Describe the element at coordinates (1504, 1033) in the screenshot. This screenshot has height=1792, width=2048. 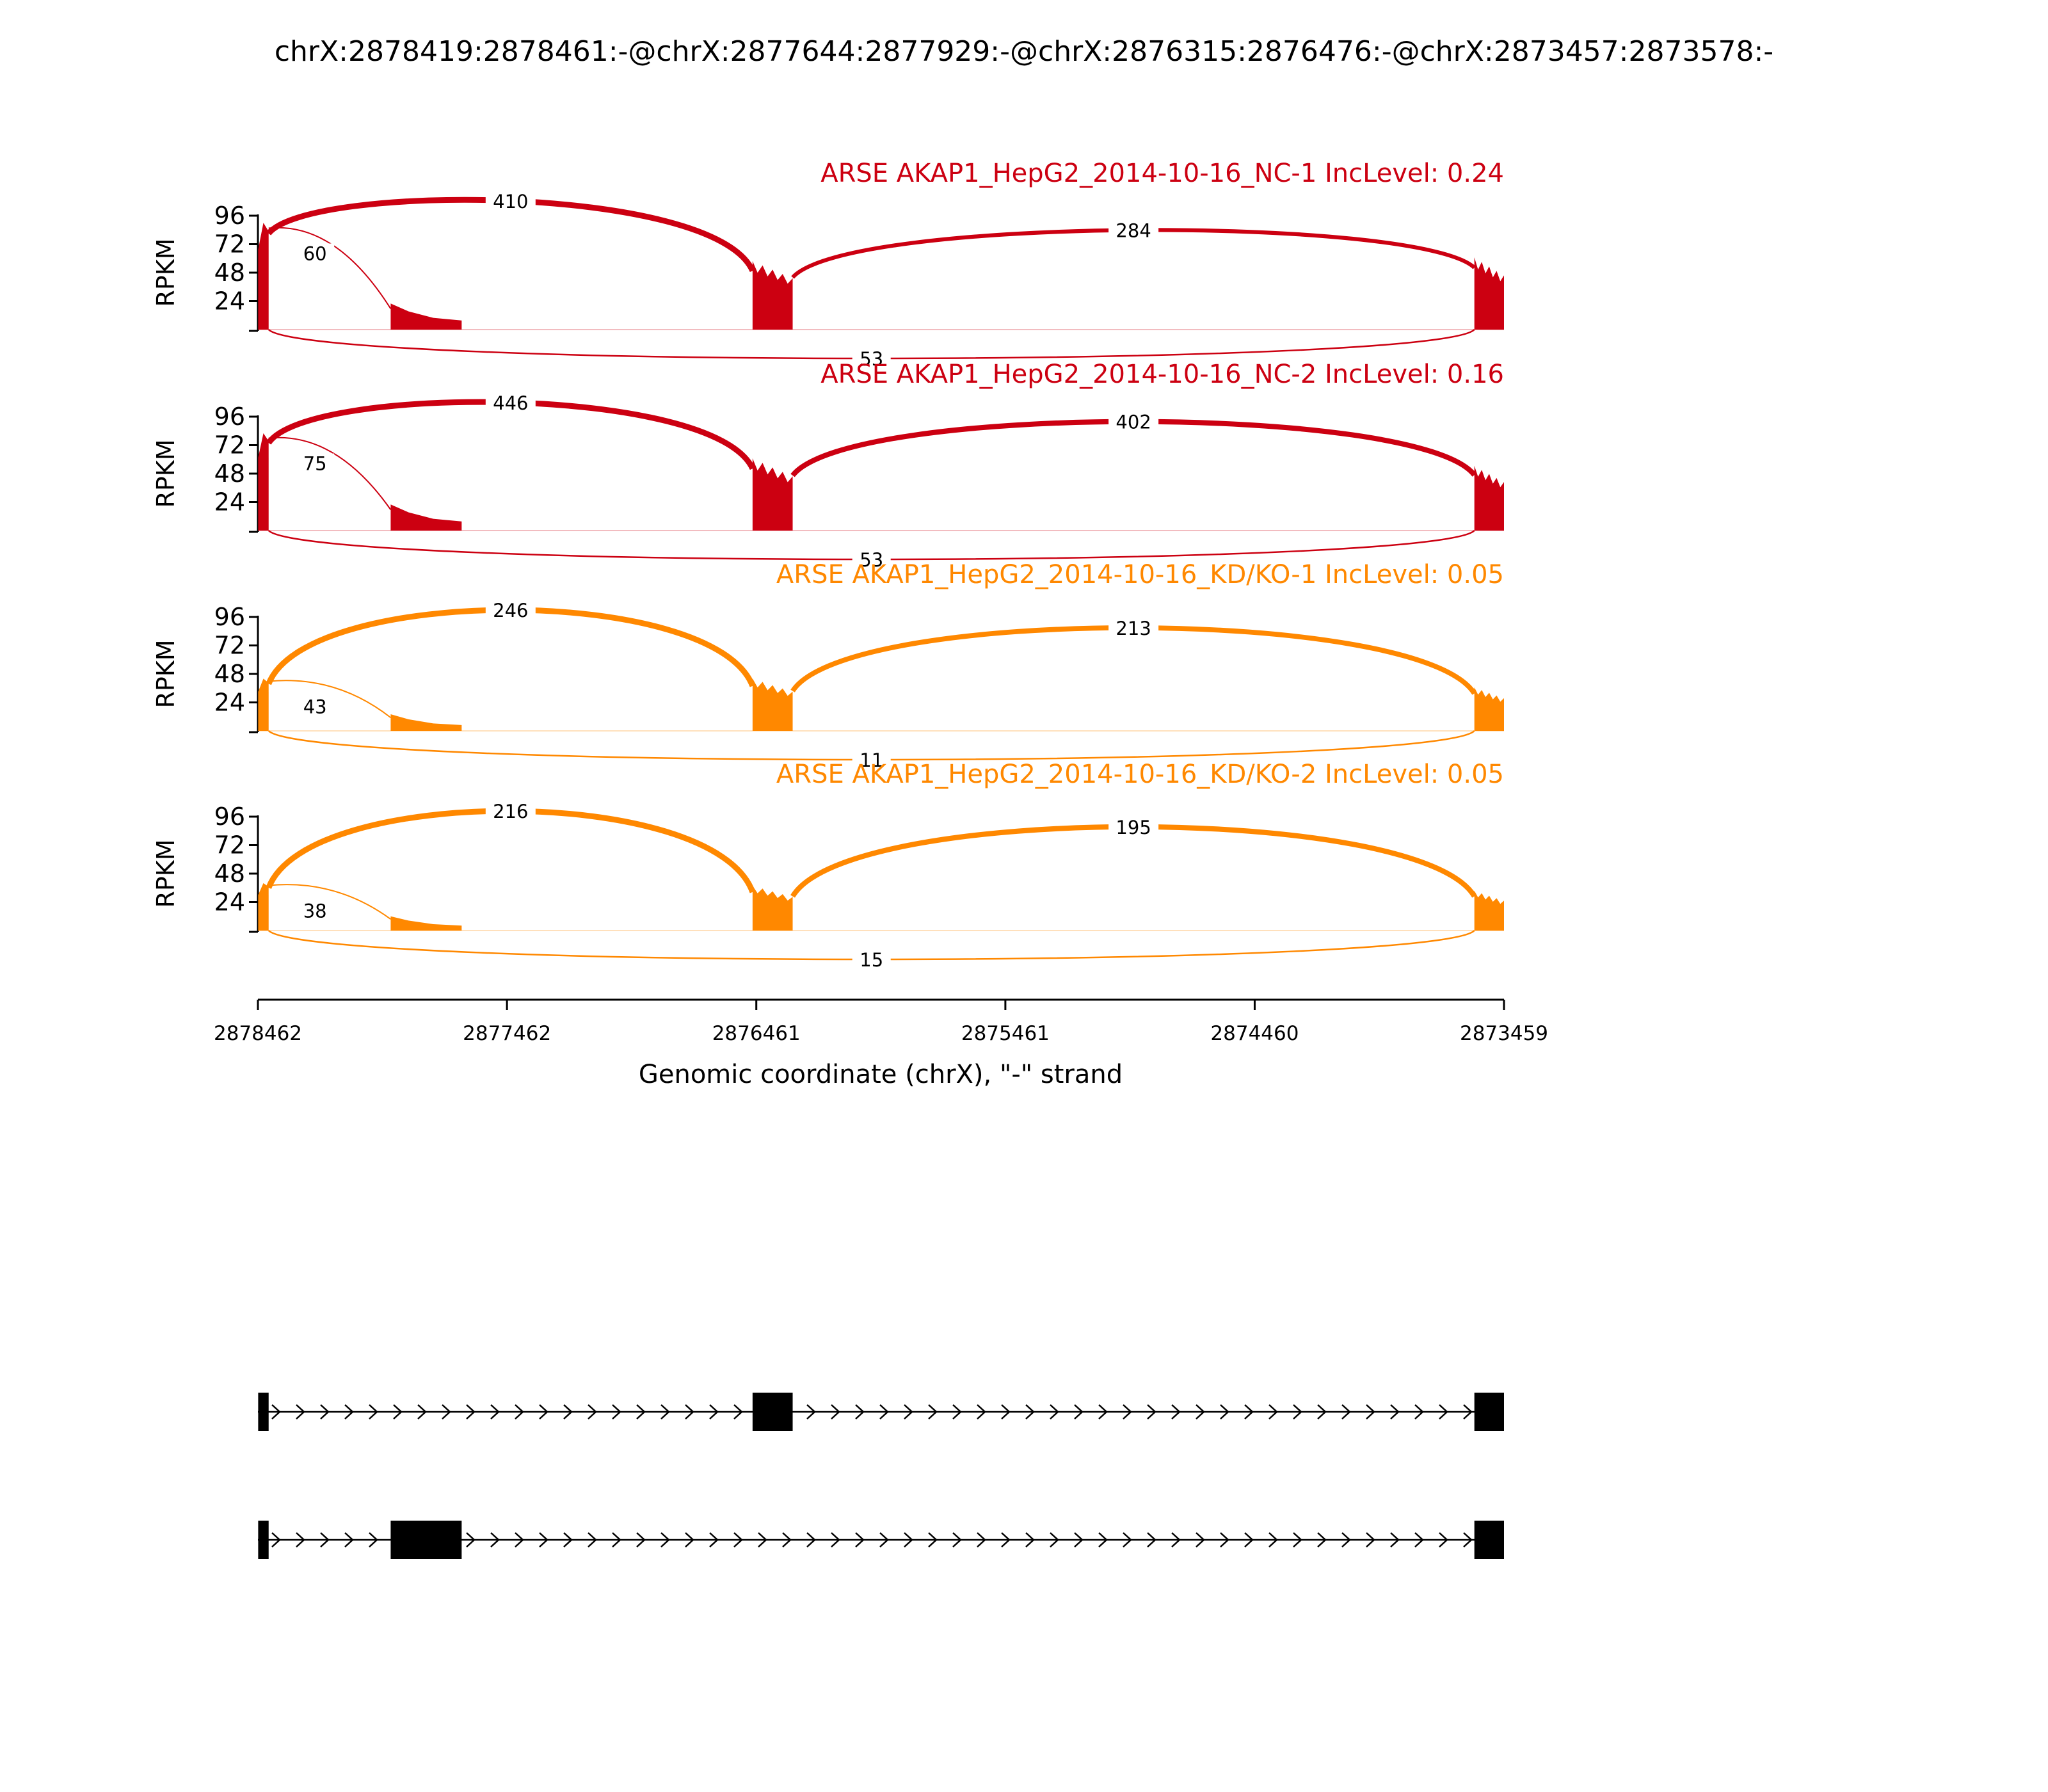
I see `x-tick-label: 2873459` at that location.